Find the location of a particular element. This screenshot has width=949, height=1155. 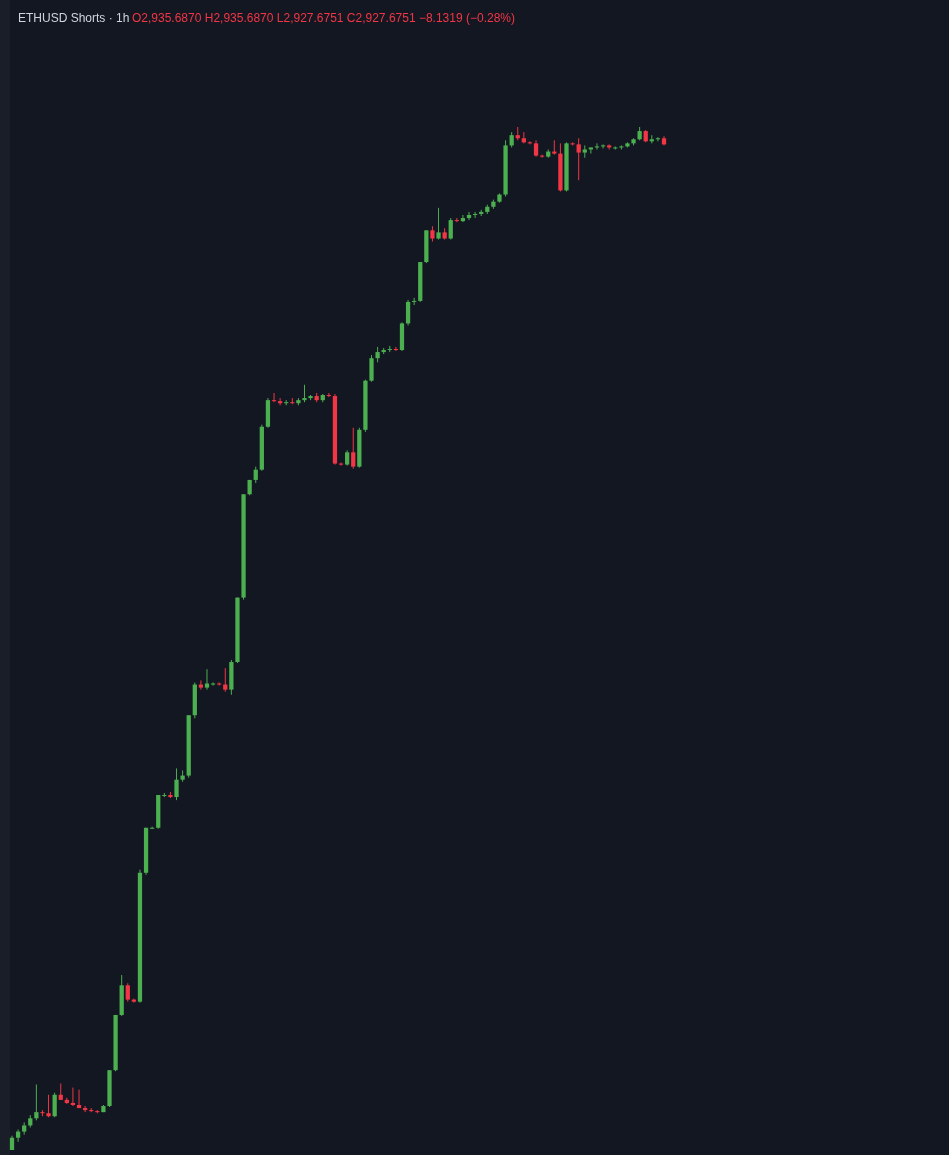

chart-subtitle: O2,935.6870 H2,935.6870 L2,927.6751 C2,927.6751 −8.1319 (−0.28%) is located at coordinates (323, 18).